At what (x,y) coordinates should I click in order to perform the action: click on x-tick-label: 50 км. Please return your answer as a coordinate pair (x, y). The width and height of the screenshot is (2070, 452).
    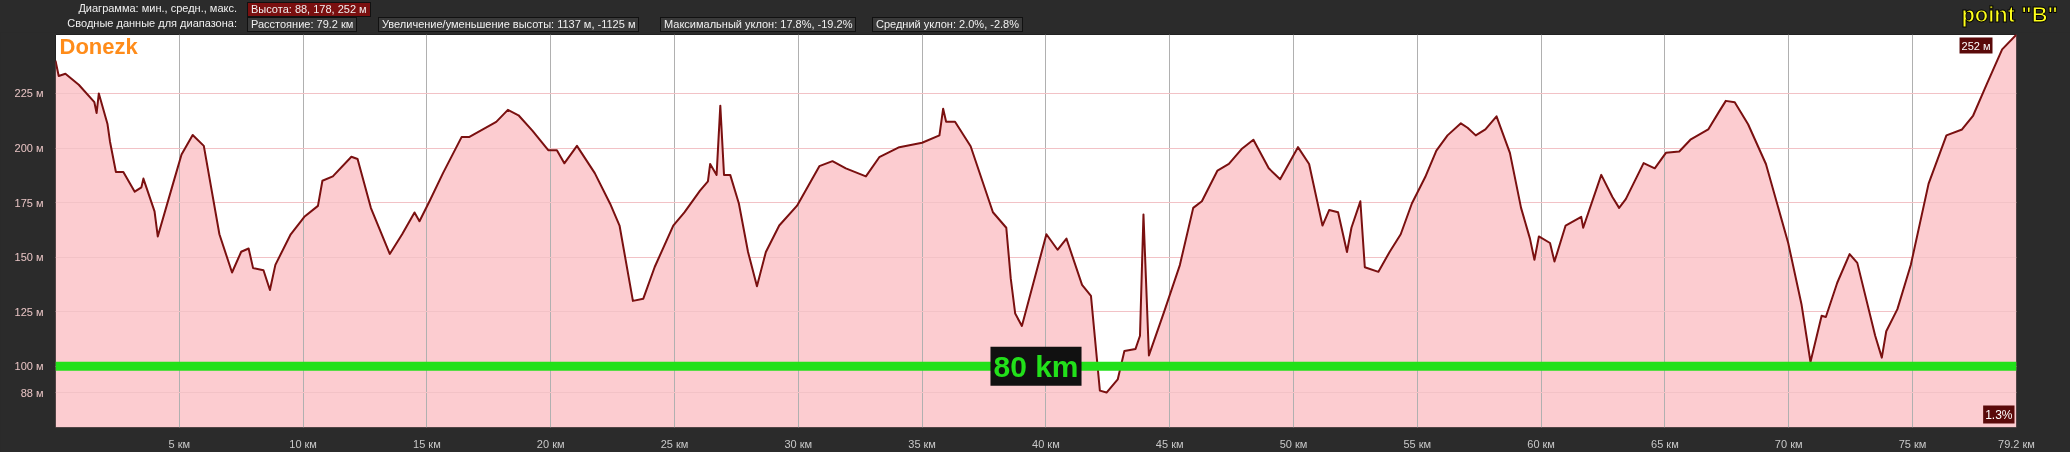
    Looking at the image, I should click on (1293, 443).